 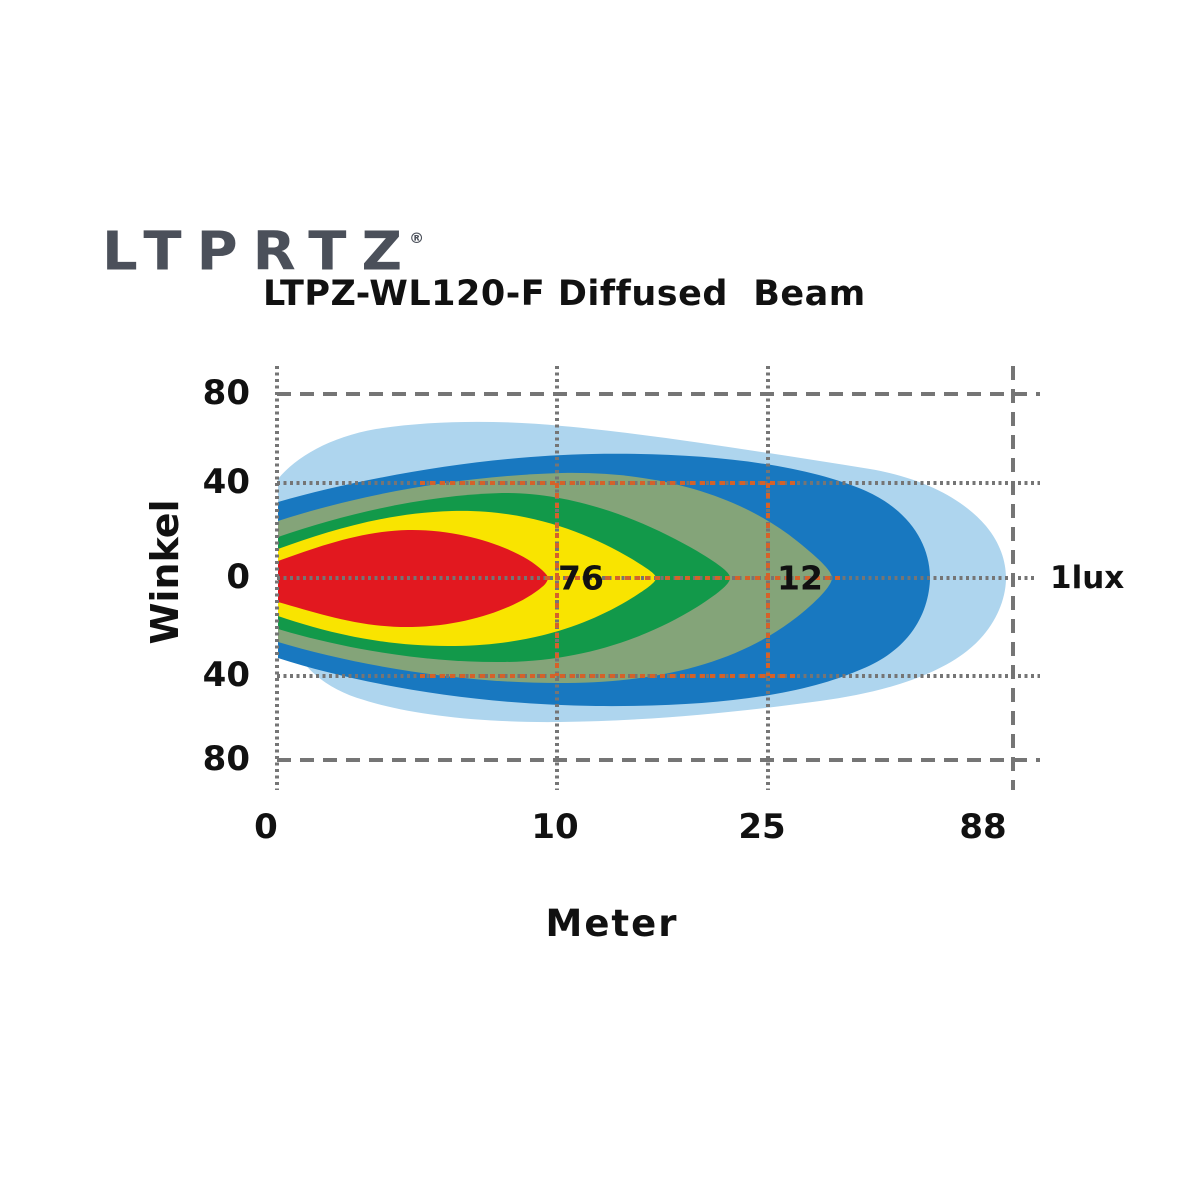 I want to click on brand-logo: LTPRTZ®, so click(x=232, y=221).